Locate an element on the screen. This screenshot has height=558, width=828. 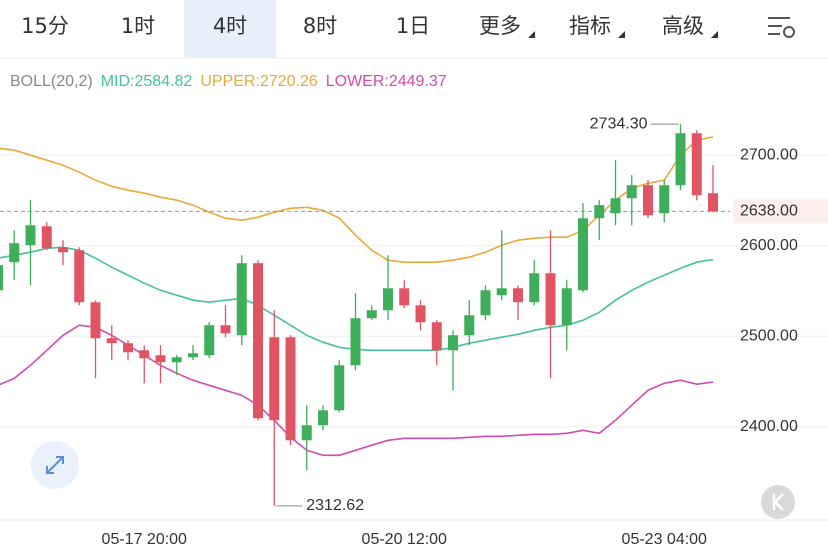
tab: 8时 is located at coordinates (320, 26).